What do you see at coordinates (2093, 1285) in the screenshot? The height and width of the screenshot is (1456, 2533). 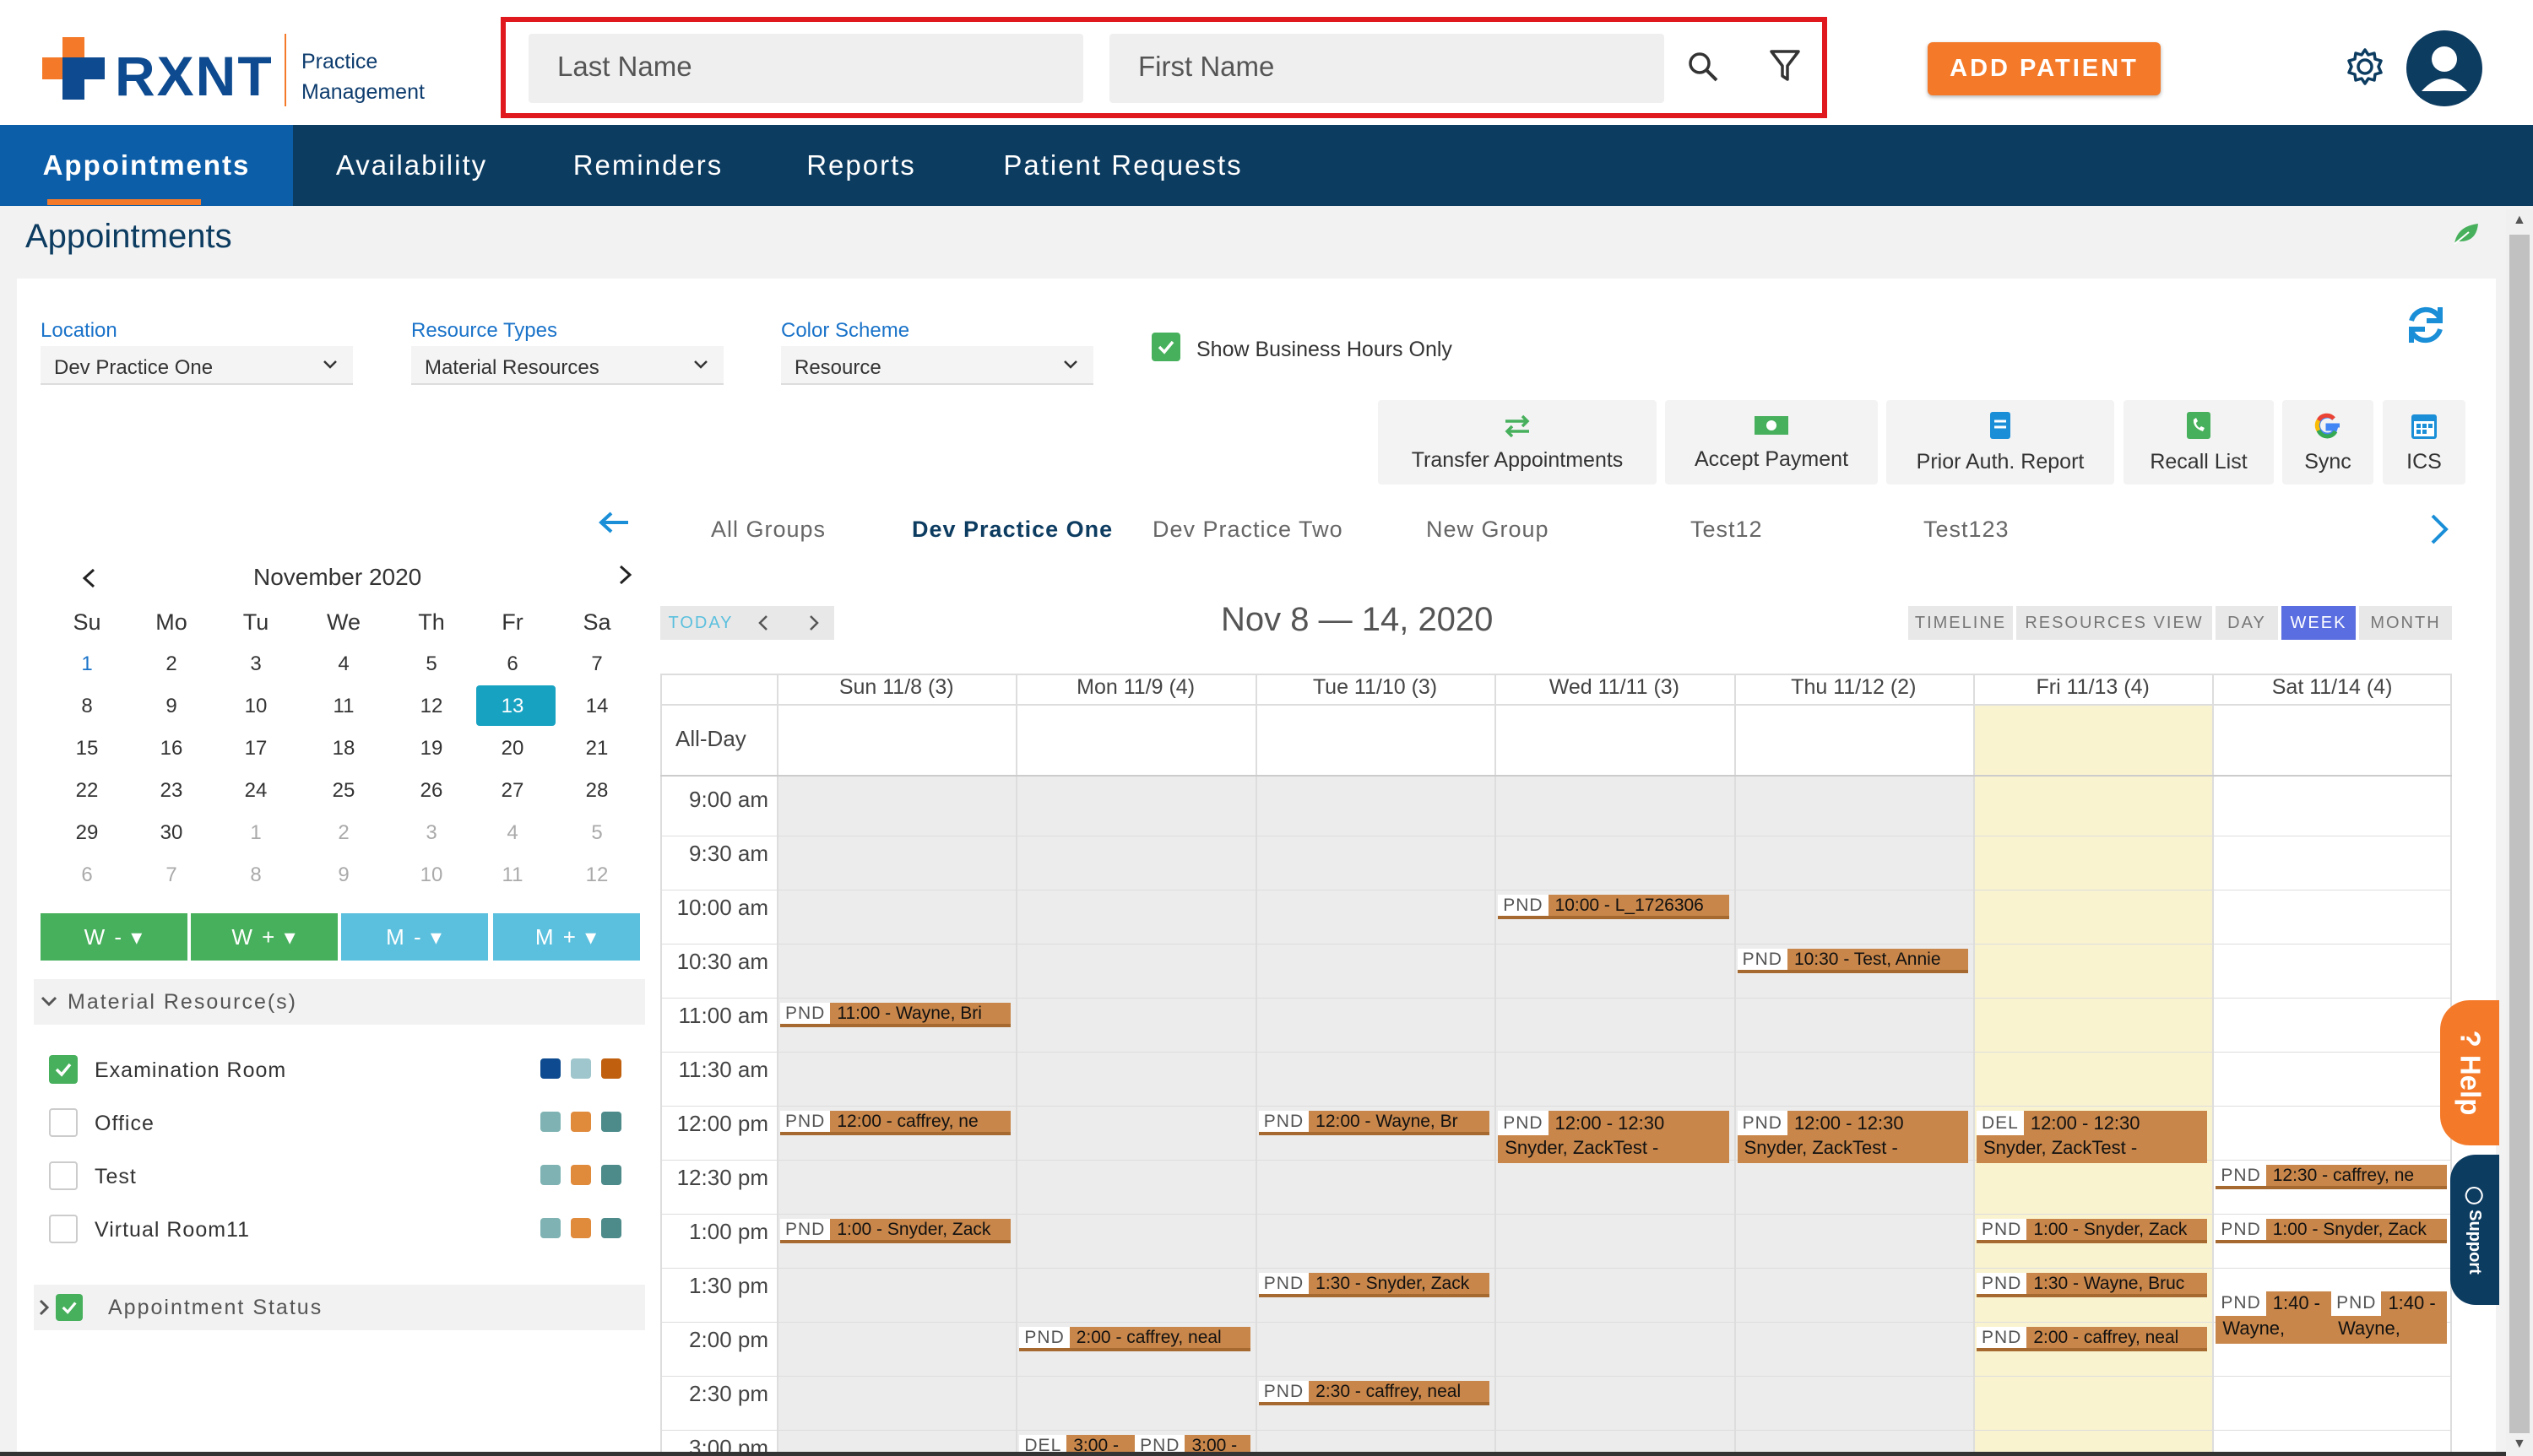 I see `appointment-event: PND 1:30 - Wayne, Bruc` at bounding box center [2093, 1285].